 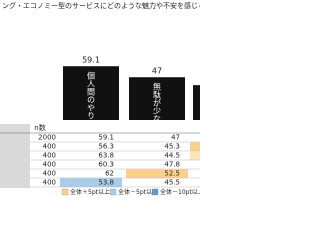 What do you see at coordinates (15, 156) in the screenshot?
I see `row-label-column` at bounding box center [15, 156].